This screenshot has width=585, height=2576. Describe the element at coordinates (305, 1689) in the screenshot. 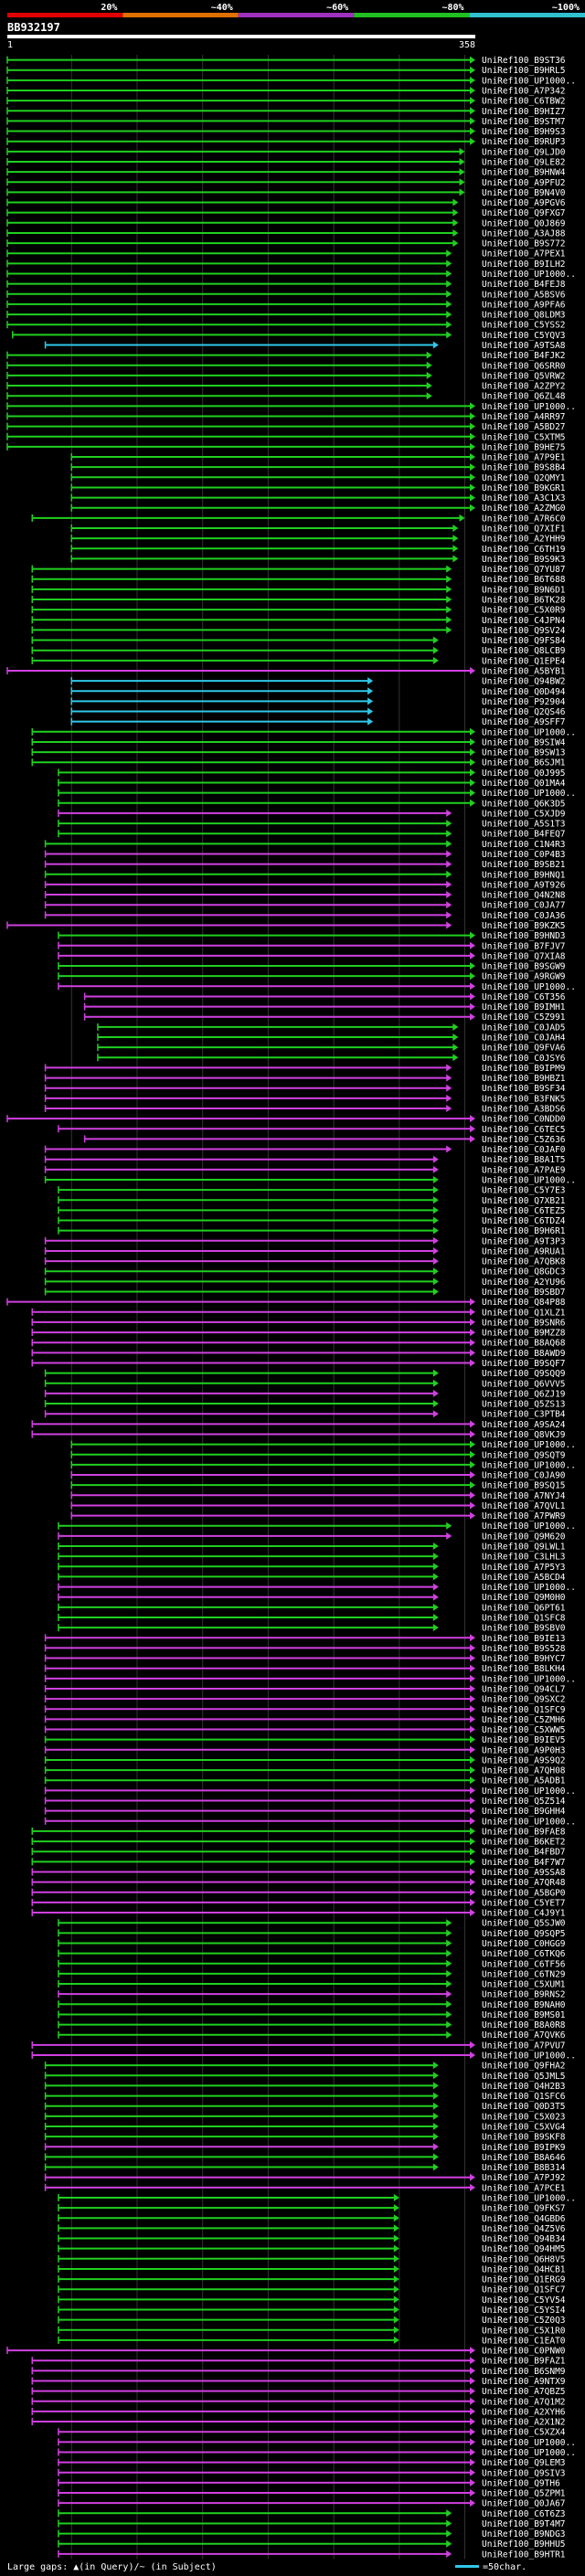

I see `hit-row: UniRef100_Q94CL7` at that location.